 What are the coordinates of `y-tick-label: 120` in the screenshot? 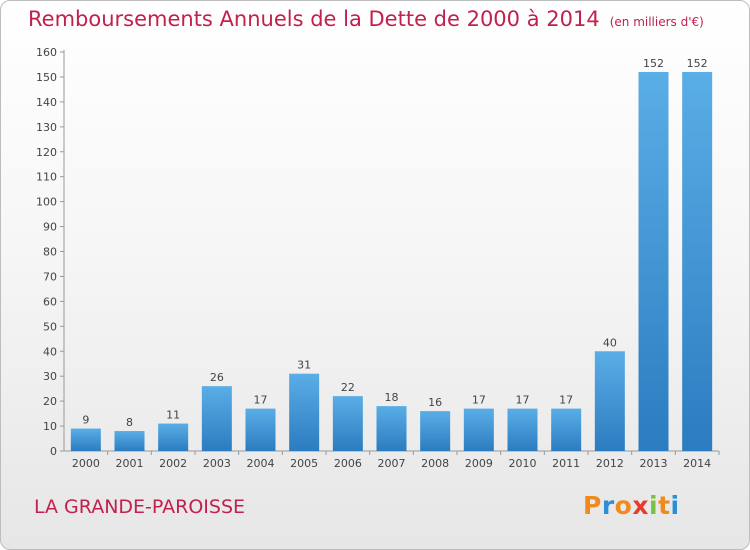 It's located at (46, 152).